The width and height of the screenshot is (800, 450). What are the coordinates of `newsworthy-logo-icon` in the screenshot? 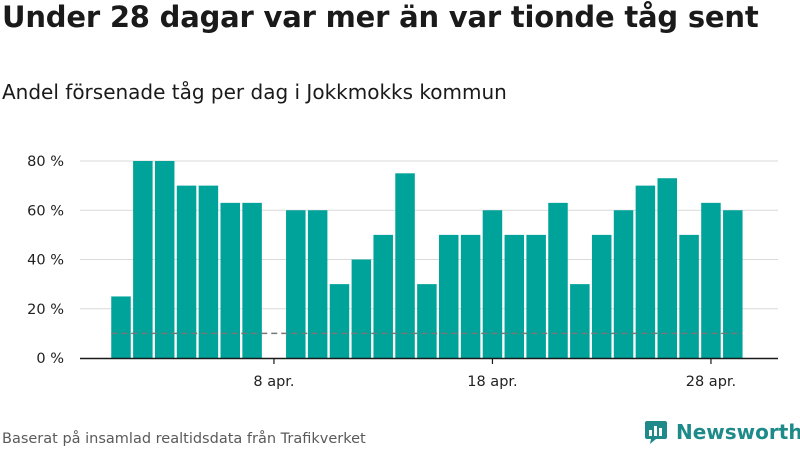 It's located at (656, 432).